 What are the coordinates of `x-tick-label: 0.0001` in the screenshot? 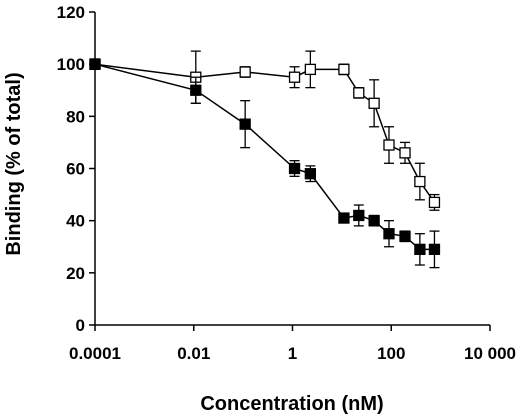 It's located at (95, 353).